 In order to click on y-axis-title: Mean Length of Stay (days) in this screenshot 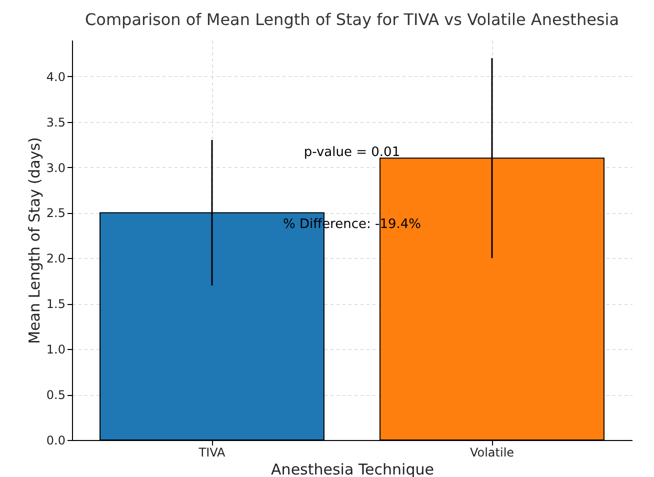, I will do `click(34, 240)`.